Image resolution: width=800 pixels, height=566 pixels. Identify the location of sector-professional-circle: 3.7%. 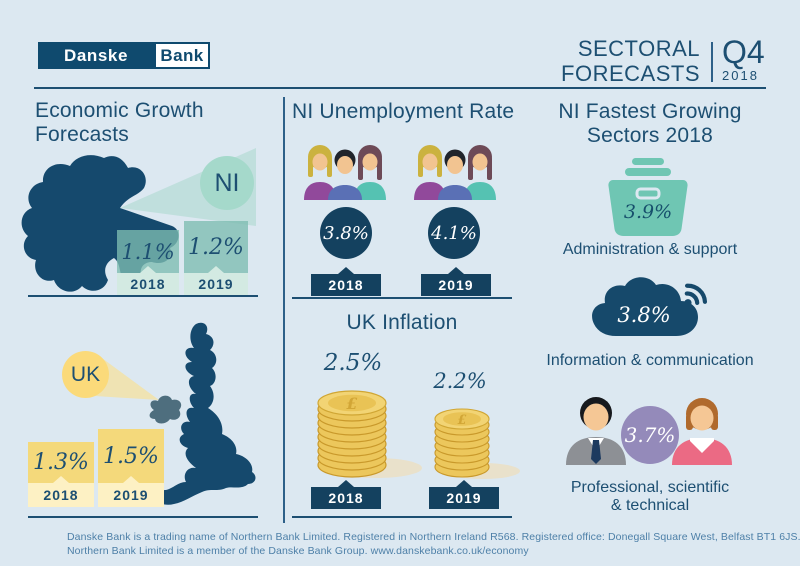
(650, 435).